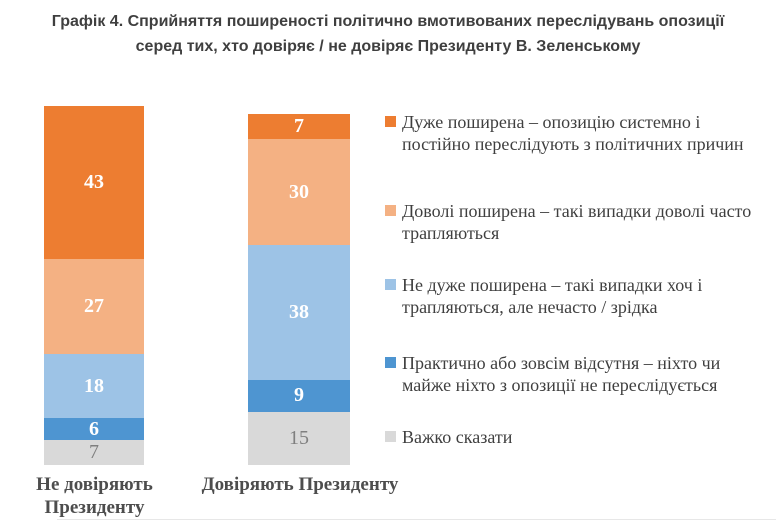  What do you see at coordinates (416, 519) in the screenshot?
I see `bottom-rule` at bounding box center [416, 519].